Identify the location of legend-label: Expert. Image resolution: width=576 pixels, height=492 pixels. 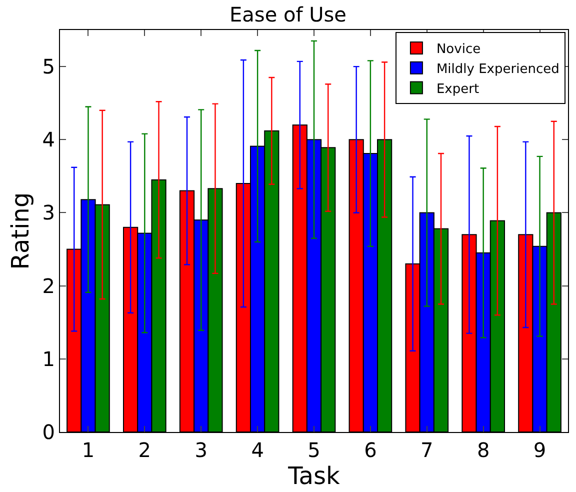
(458, 89).